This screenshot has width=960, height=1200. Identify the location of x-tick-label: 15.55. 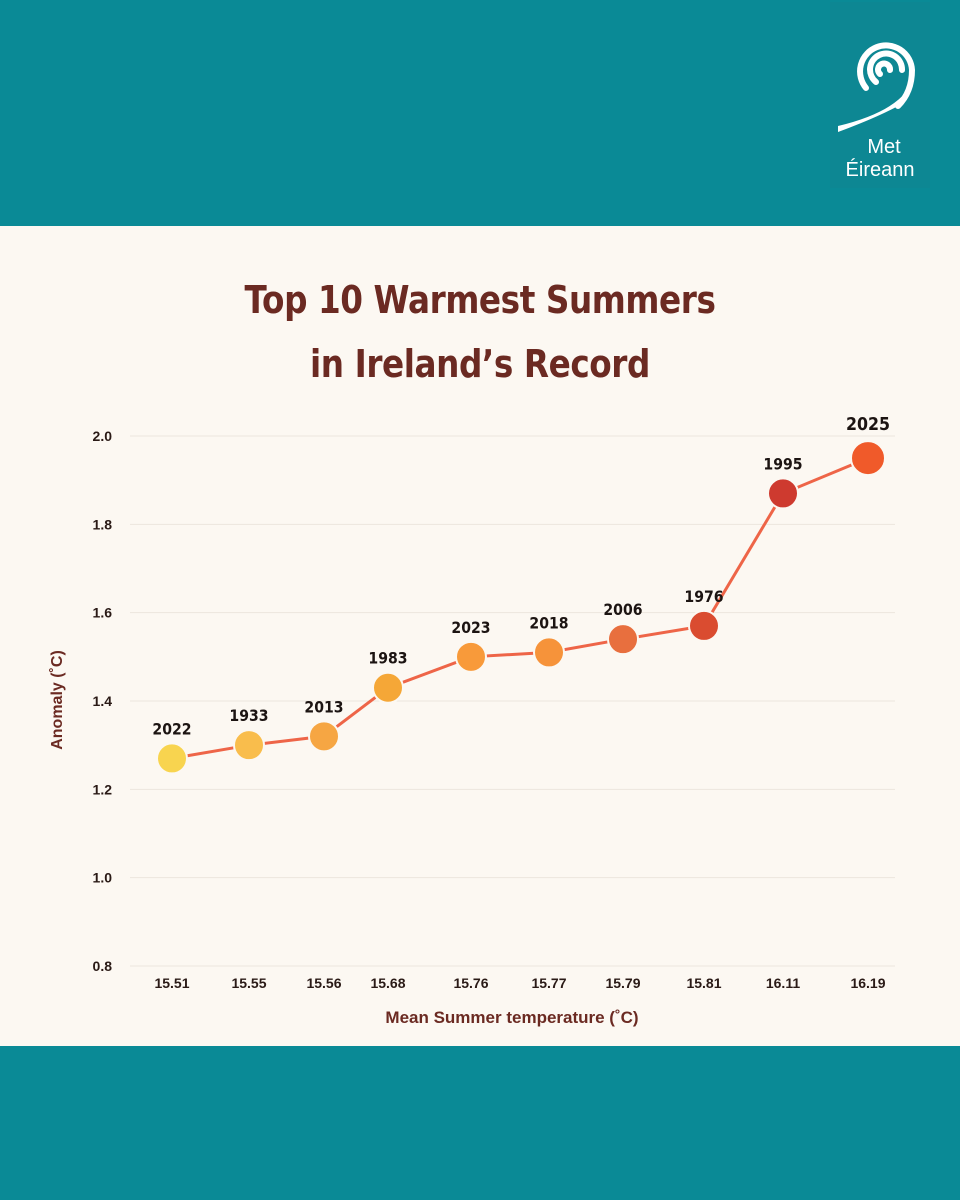
(248, 983).